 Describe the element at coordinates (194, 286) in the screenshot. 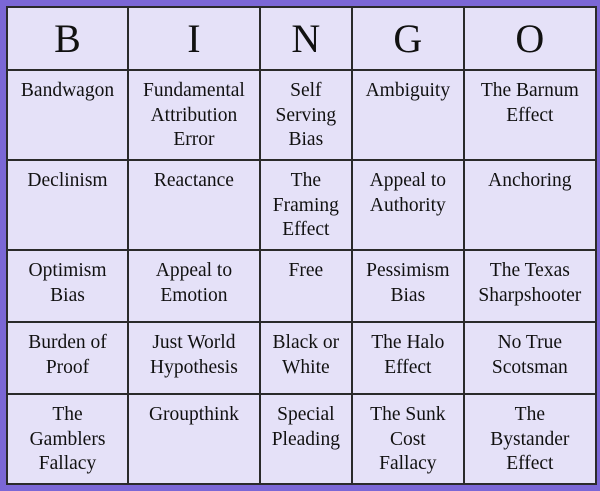

I see `bingo-cell: Appeal to Emotion` at that location.